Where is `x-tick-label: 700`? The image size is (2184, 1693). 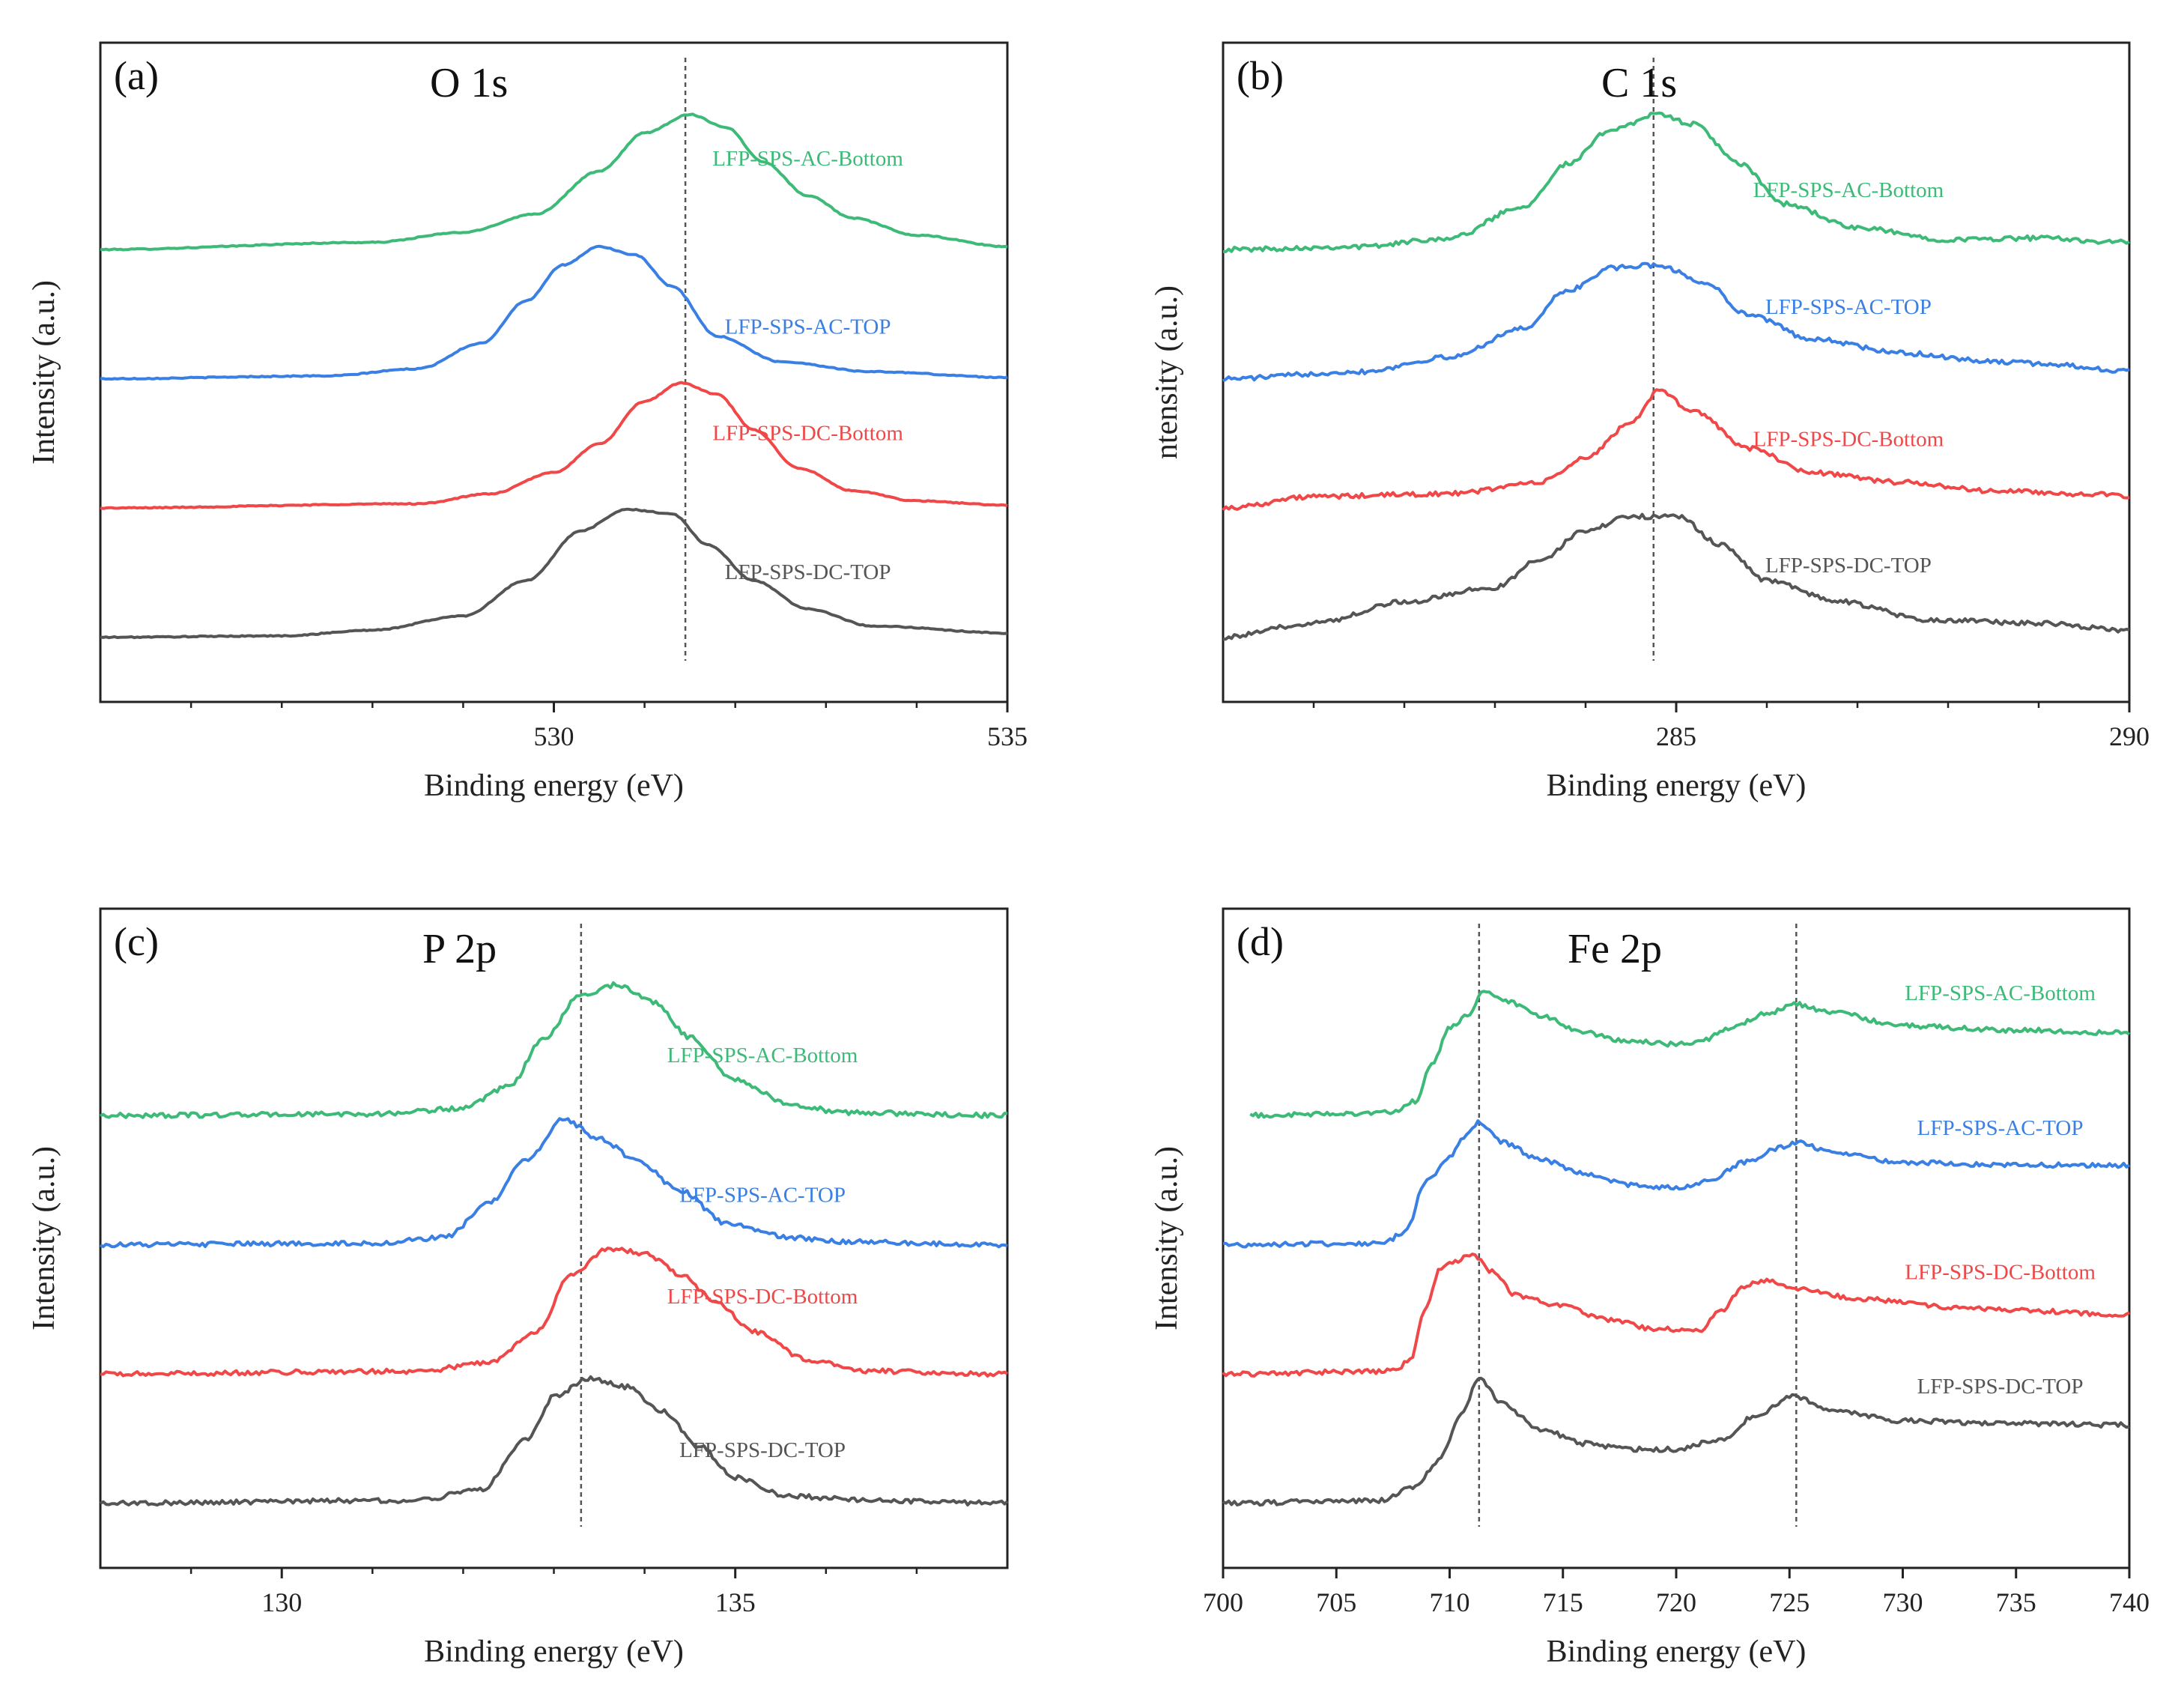 x-tick-label: 700 is located at coordinates (1223, 1602).